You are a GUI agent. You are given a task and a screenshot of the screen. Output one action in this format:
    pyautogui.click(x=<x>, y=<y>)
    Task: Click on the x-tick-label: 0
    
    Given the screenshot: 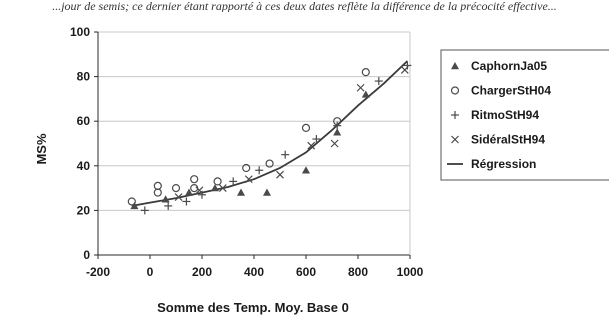 What is the action you would take?
    pyautogui.click(x=150, y=272)
    